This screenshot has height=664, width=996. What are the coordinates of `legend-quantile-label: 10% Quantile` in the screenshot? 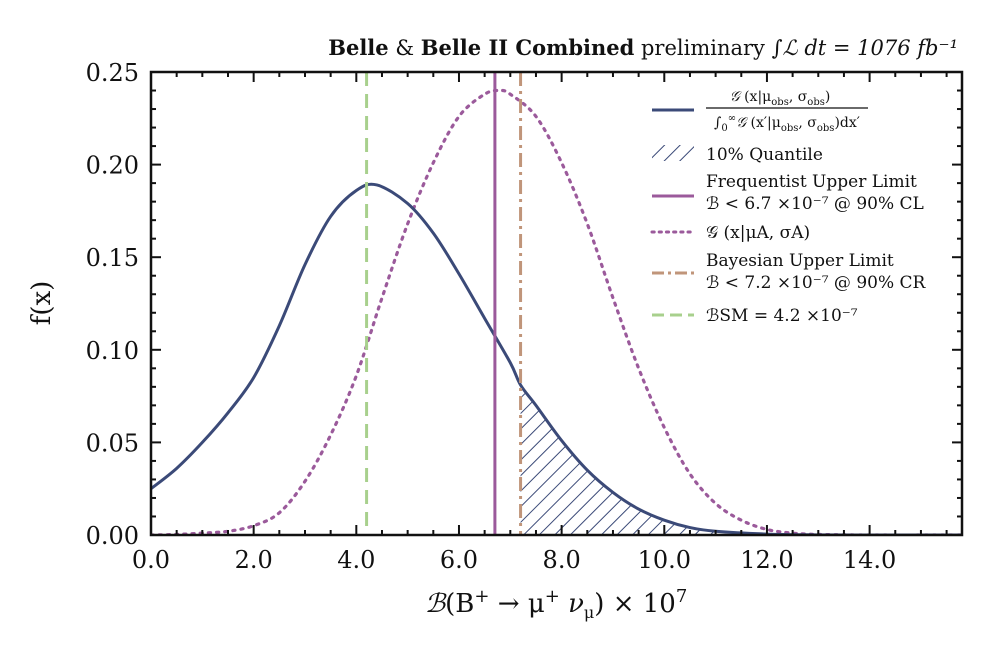 It's located at (764, 155).